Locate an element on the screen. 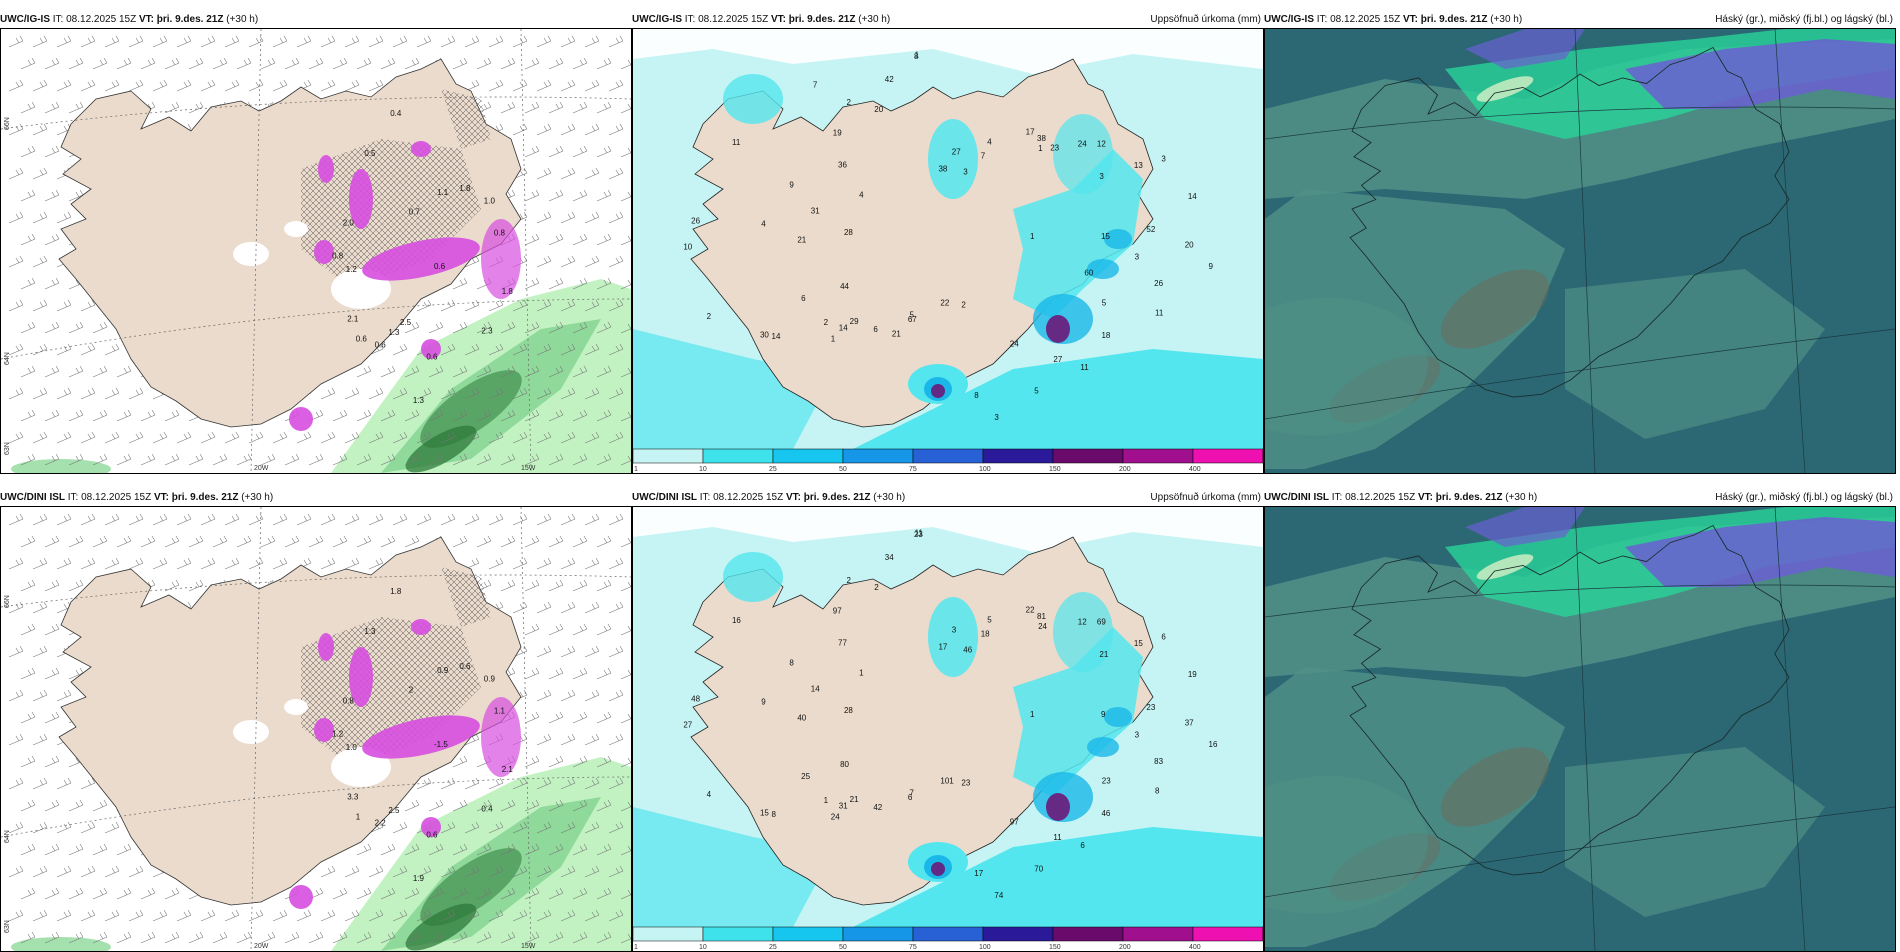 Image resolution: width=1900 pixels, height=952 pixels. value-label: 26 is located at coordinates (1158, 283).